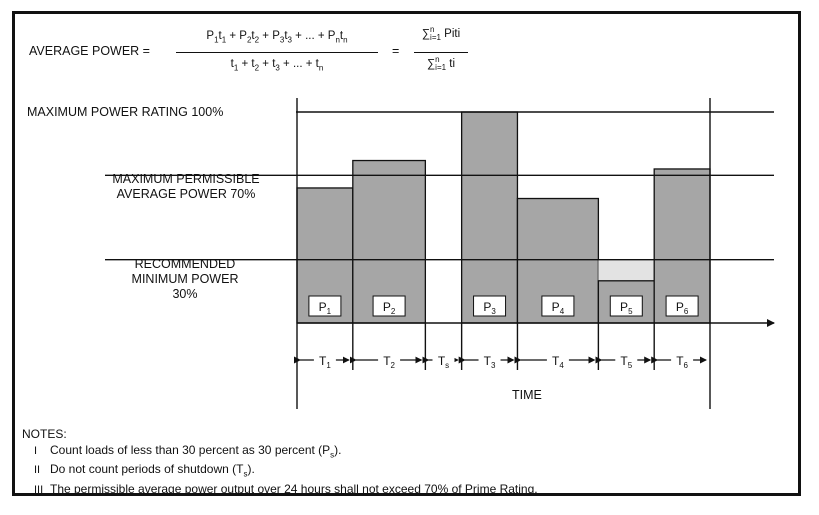 The image size is (819, 515). I want to click on formula-lhs: AVERAGE POWER =, so click(89, 51).